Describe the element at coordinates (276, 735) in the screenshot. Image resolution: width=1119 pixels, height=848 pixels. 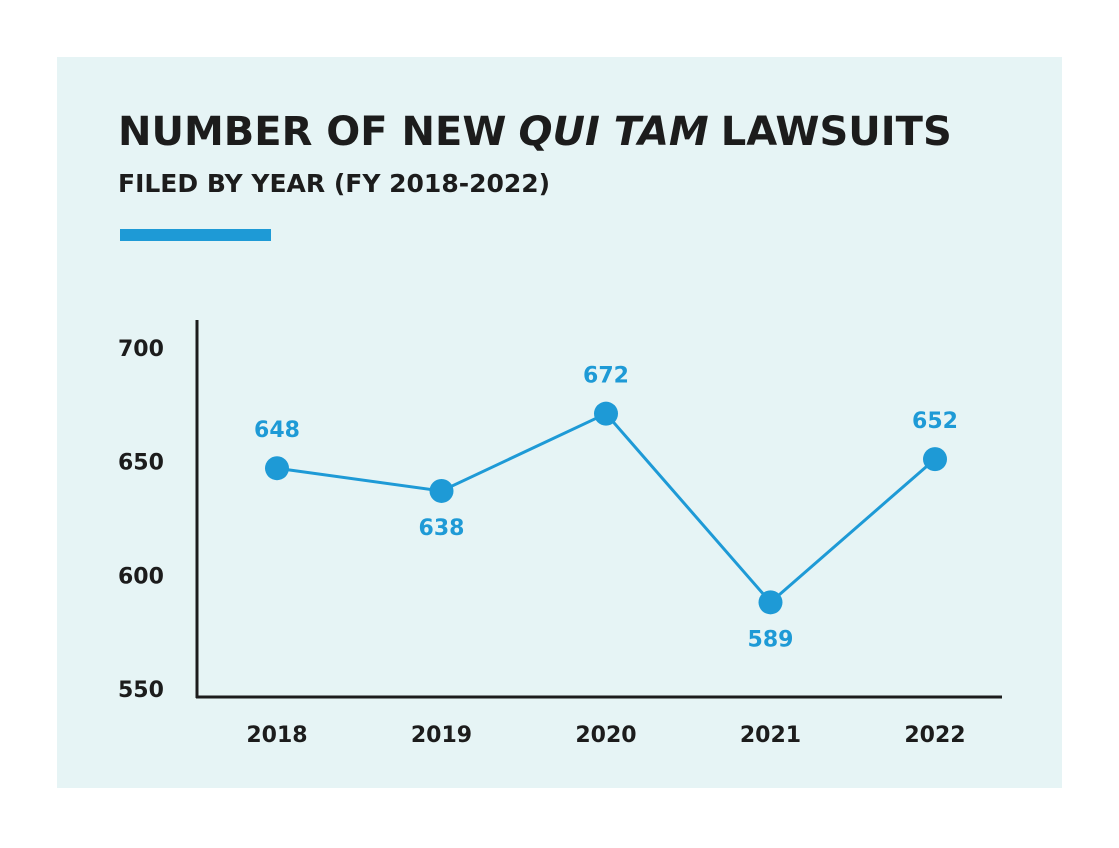
I see `x-tick-label: 2018` at that location.